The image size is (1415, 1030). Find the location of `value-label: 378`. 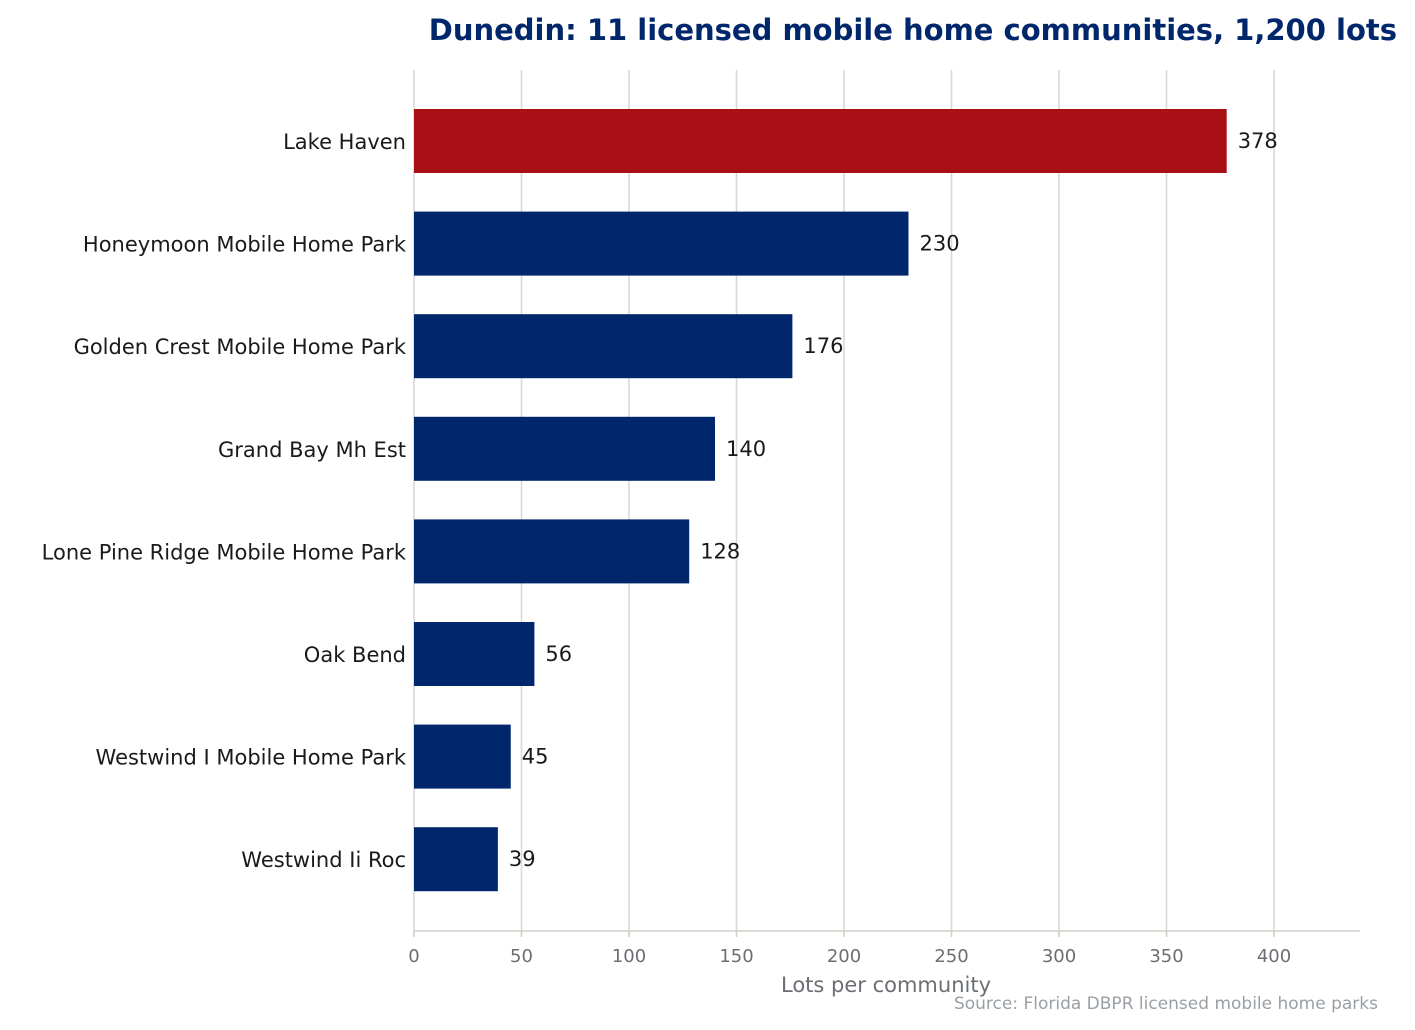

value-label: 378 is located at coordinates (1258, 141).